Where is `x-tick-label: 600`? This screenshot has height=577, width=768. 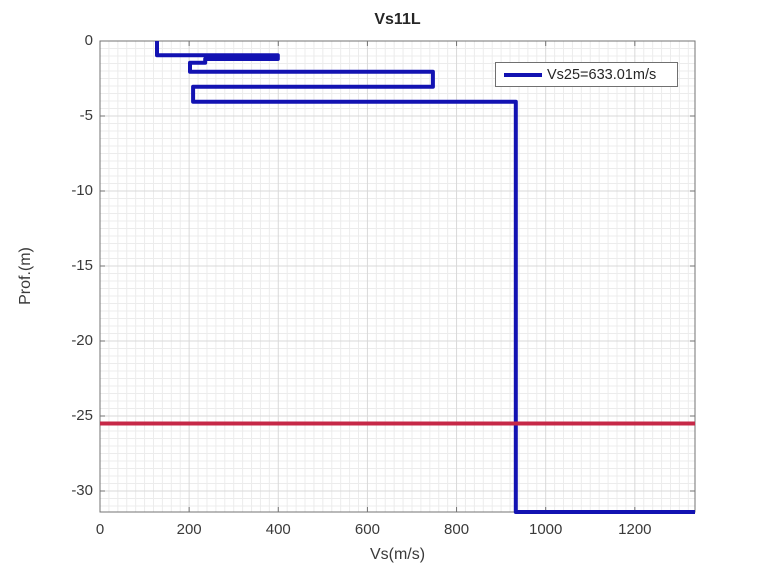
x-tick-label: 600 is located at coordinates (367, 529).